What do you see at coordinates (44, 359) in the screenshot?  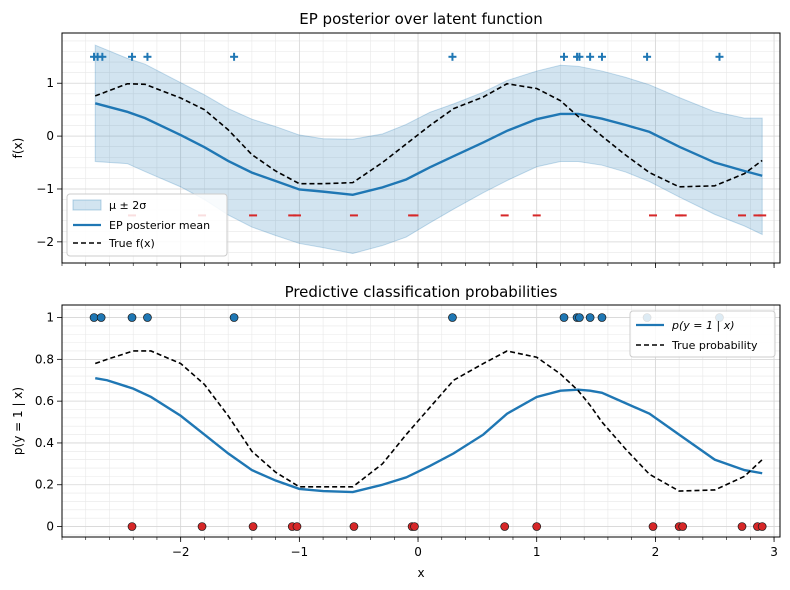 I see `y-tick-label: 0.8` at bounding box center [44, 359].